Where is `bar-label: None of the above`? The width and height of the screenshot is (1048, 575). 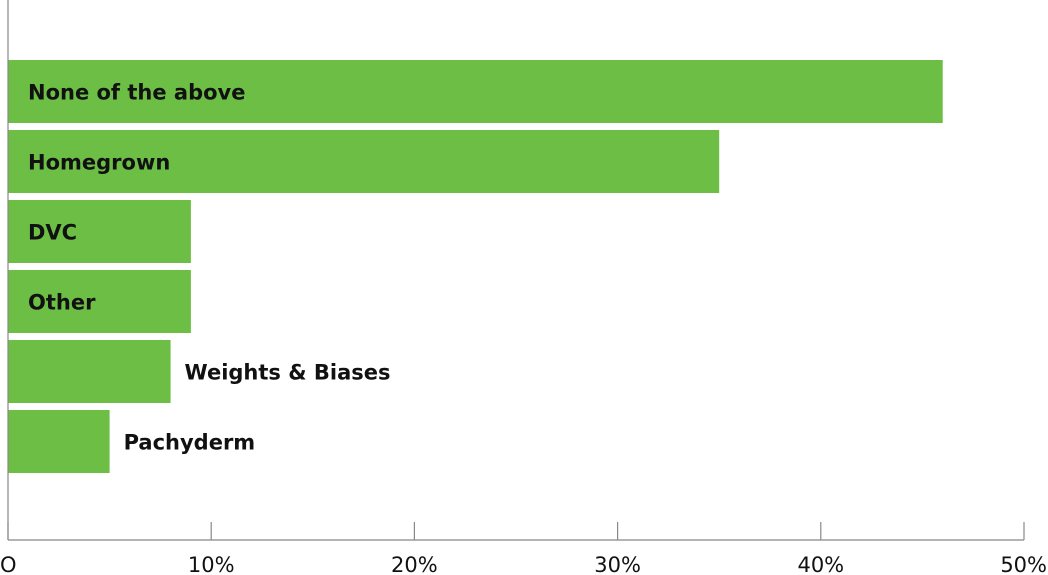
bar-label: None of the above is located at coordinates (137, 93).